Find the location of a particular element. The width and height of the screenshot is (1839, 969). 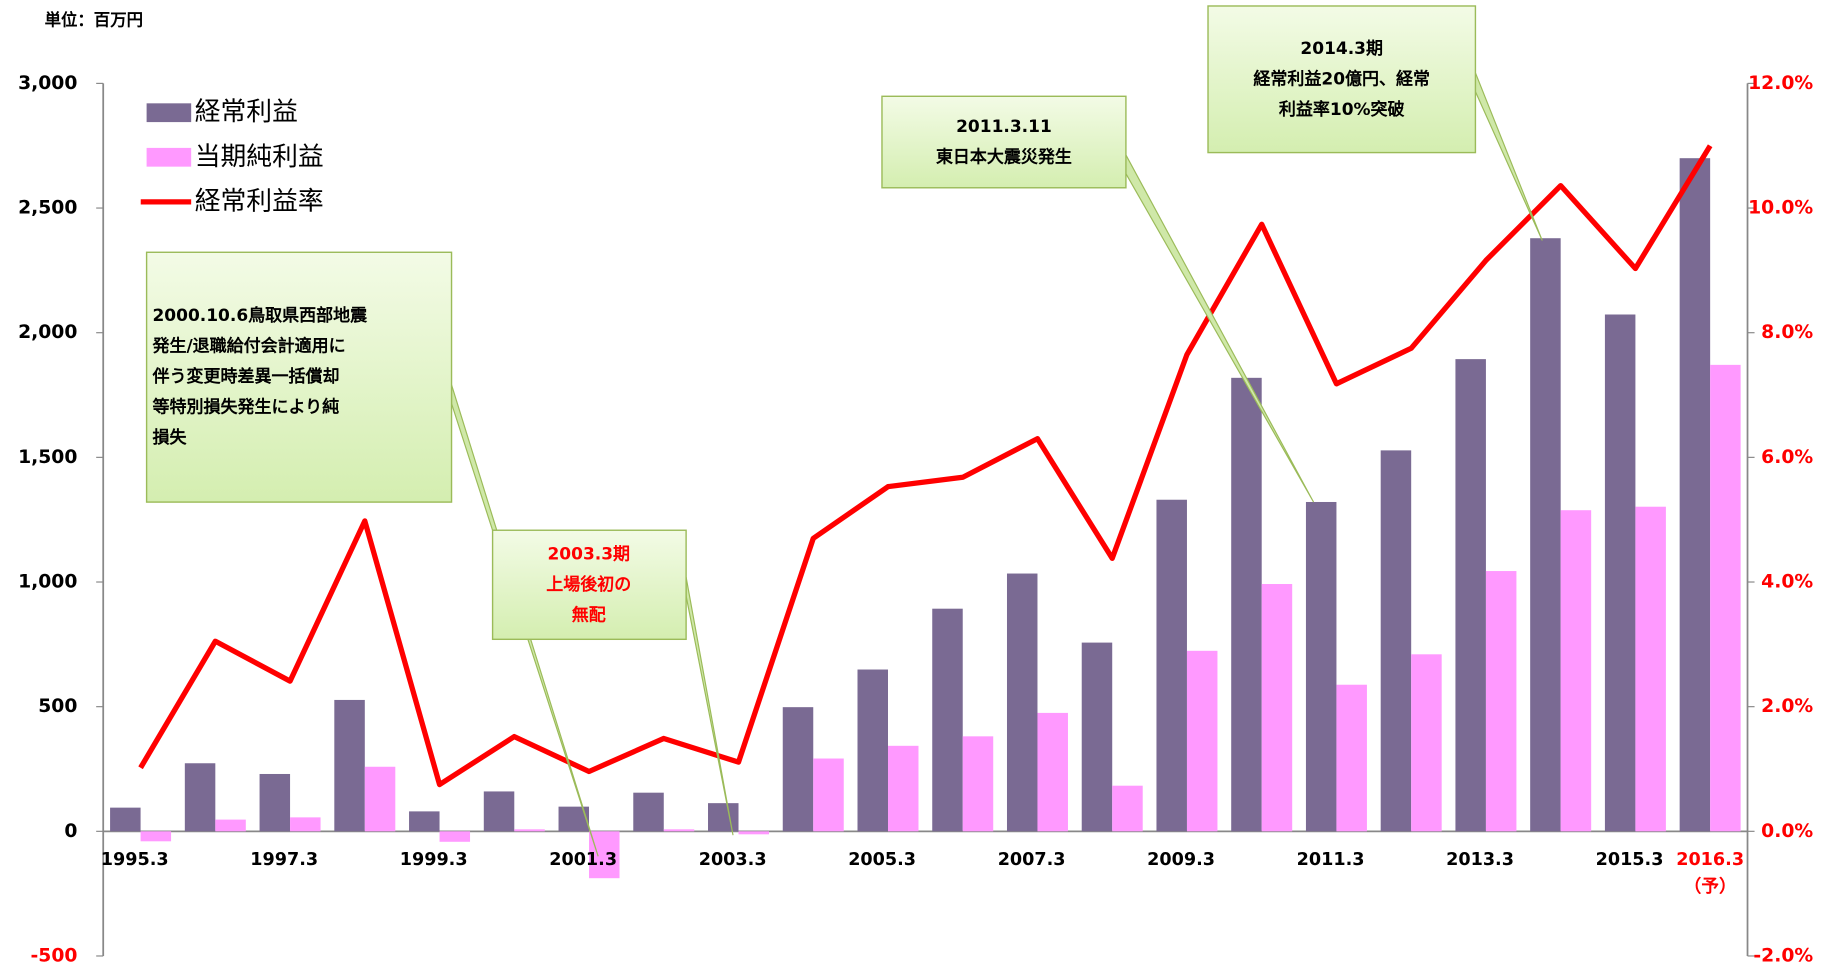

y2-tick-label: 4.0% is located at coordinates (1787, 582).